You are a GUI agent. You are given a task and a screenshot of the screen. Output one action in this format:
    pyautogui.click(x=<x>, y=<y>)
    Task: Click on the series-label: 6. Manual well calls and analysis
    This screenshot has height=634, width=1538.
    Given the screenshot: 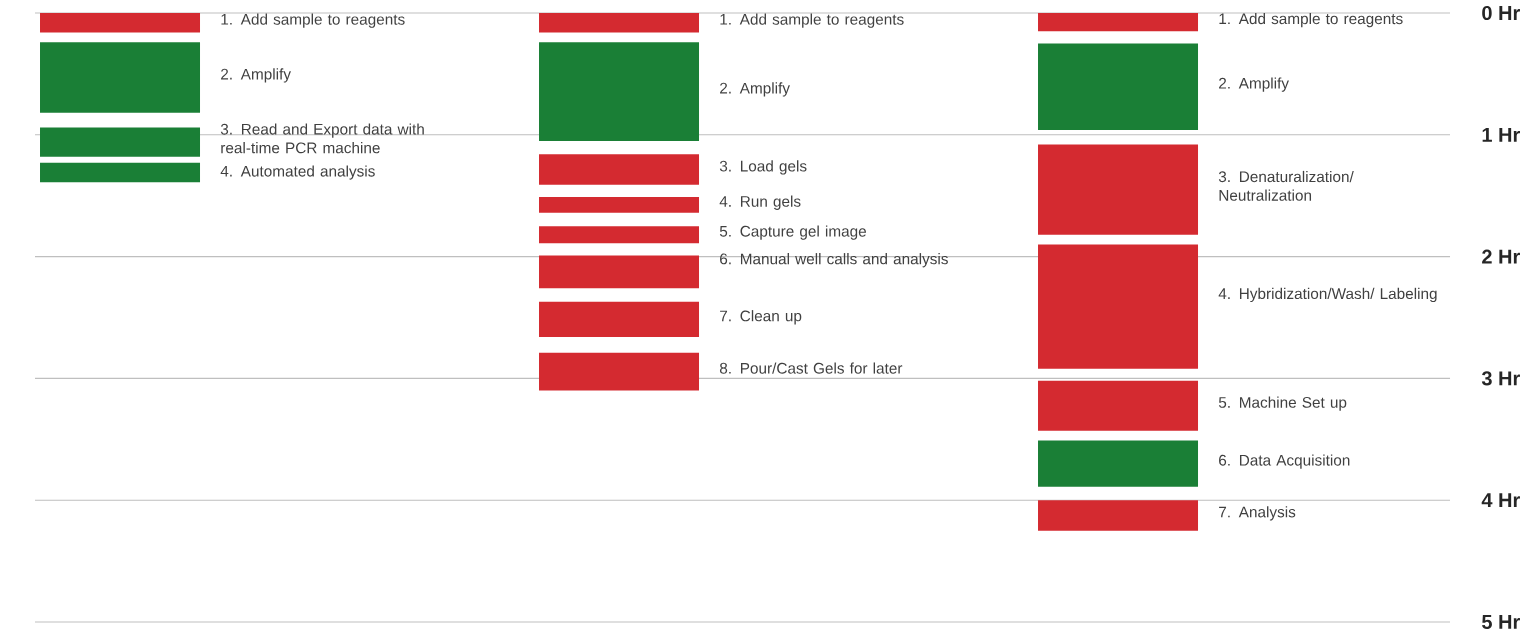 What is the action you would take?
    pyautogui.click(x=834, y=260)
    